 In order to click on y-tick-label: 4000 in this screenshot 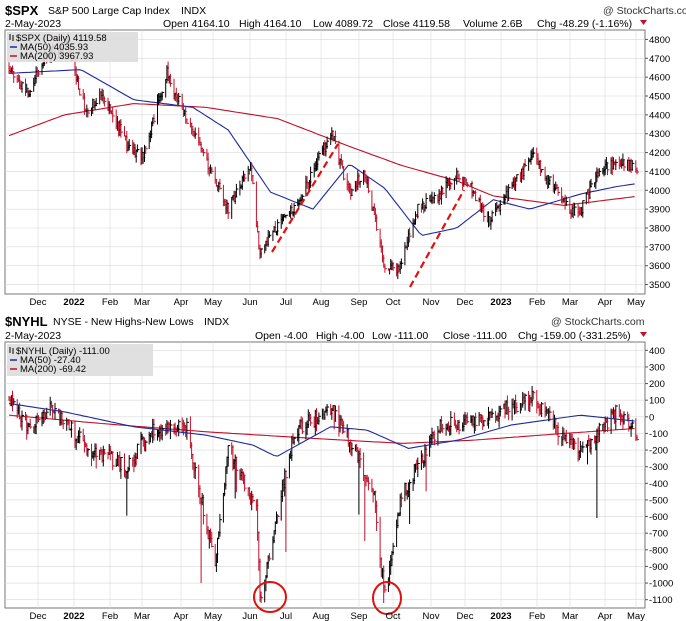, I will do `click(659, 191)`.